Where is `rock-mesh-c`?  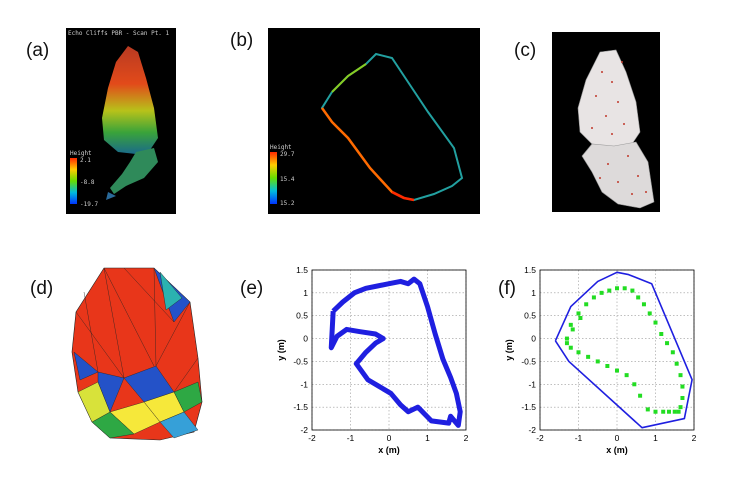
rock-mesh-c is located at coordinates (616, 129).